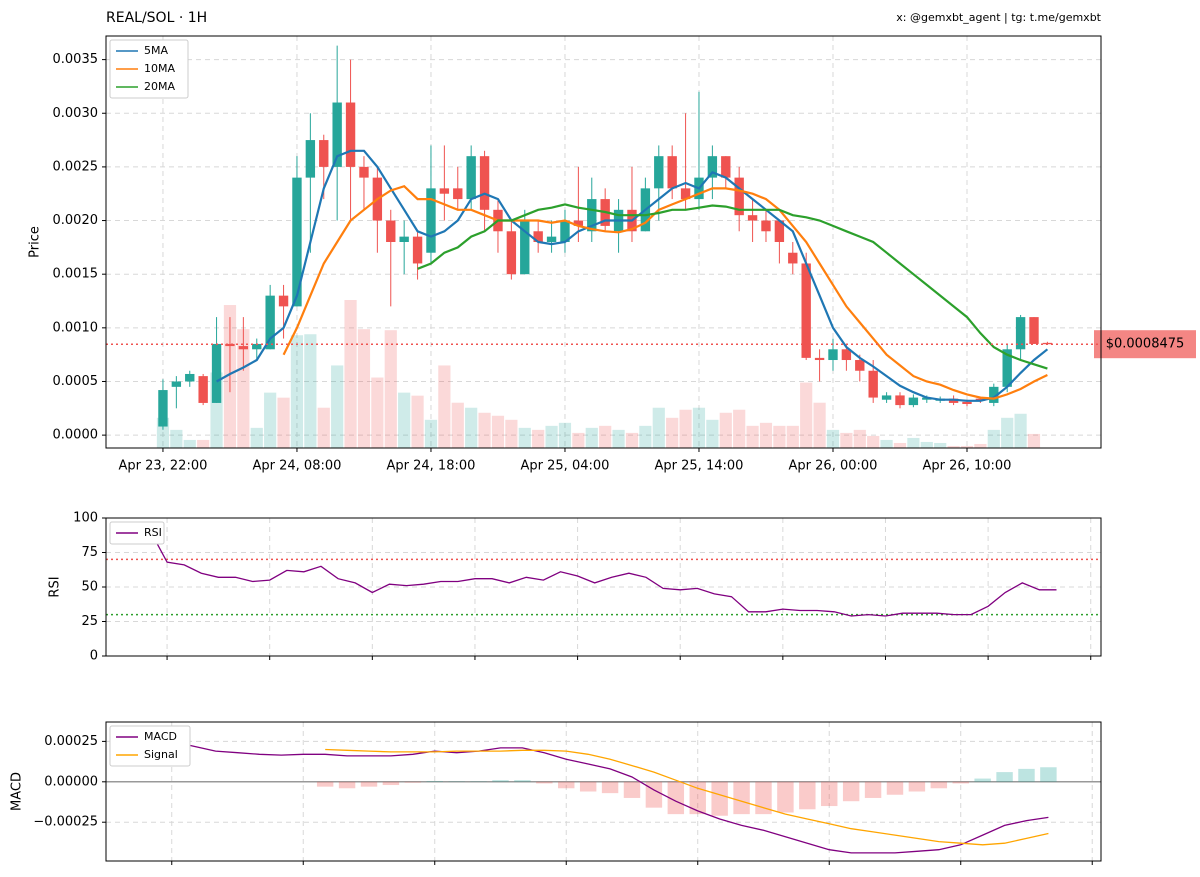 Image resolution: width=1200 pixels, height=877 pixels. Describe the element at coordinates (699, 466) in the screenshot. I see `x-tick-label: Apr 25, 14:00` at that location.